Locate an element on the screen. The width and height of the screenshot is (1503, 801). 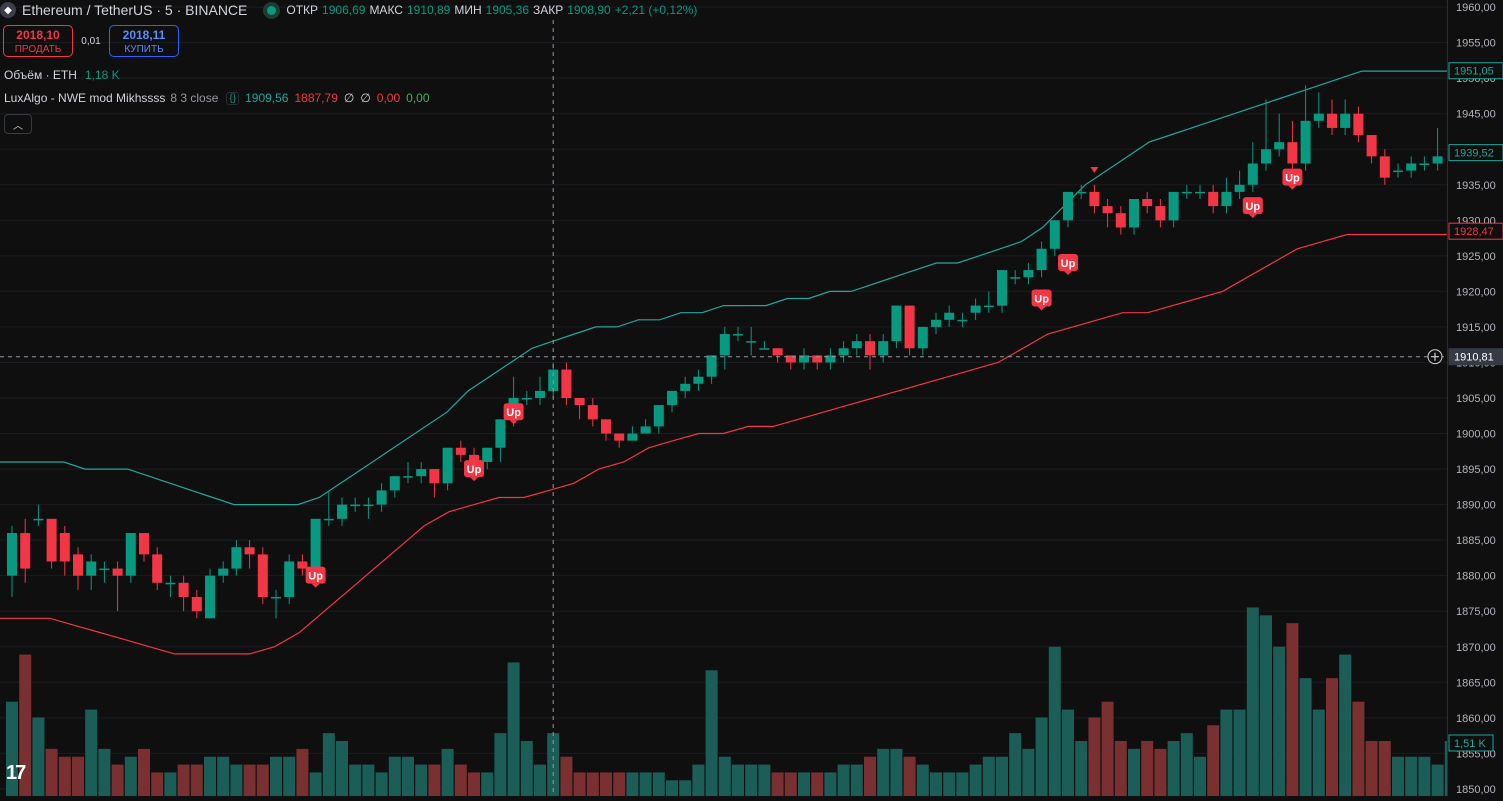
tradingview-logo: 17 is located at coordinates (16, 773).